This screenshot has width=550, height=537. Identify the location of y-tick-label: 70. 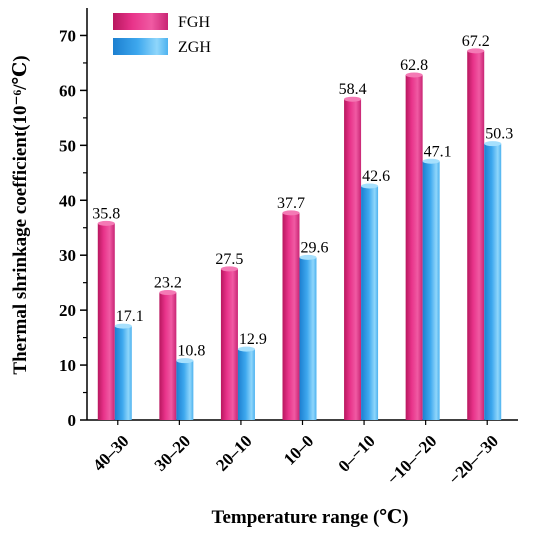
(67, 35).